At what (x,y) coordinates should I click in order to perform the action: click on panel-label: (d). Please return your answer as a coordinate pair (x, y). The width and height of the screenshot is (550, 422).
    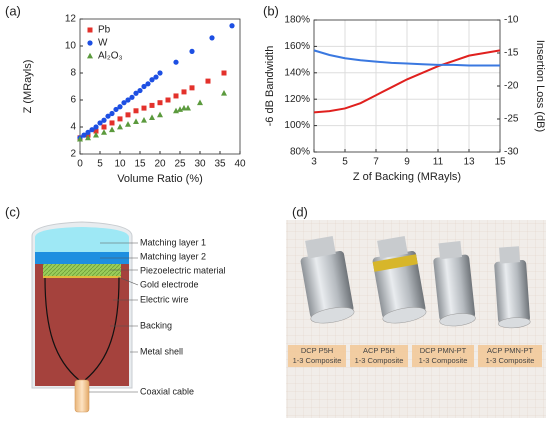
    Looking at the image, I should click on (300, 211).